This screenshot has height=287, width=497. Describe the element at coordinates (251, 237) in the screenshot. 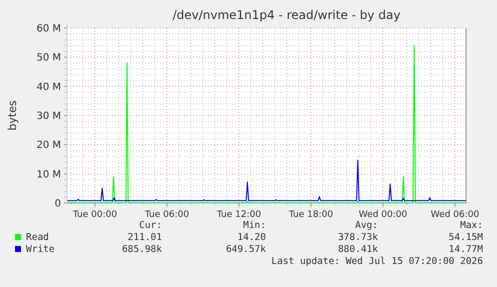

I see `text: 14.20` at that location.